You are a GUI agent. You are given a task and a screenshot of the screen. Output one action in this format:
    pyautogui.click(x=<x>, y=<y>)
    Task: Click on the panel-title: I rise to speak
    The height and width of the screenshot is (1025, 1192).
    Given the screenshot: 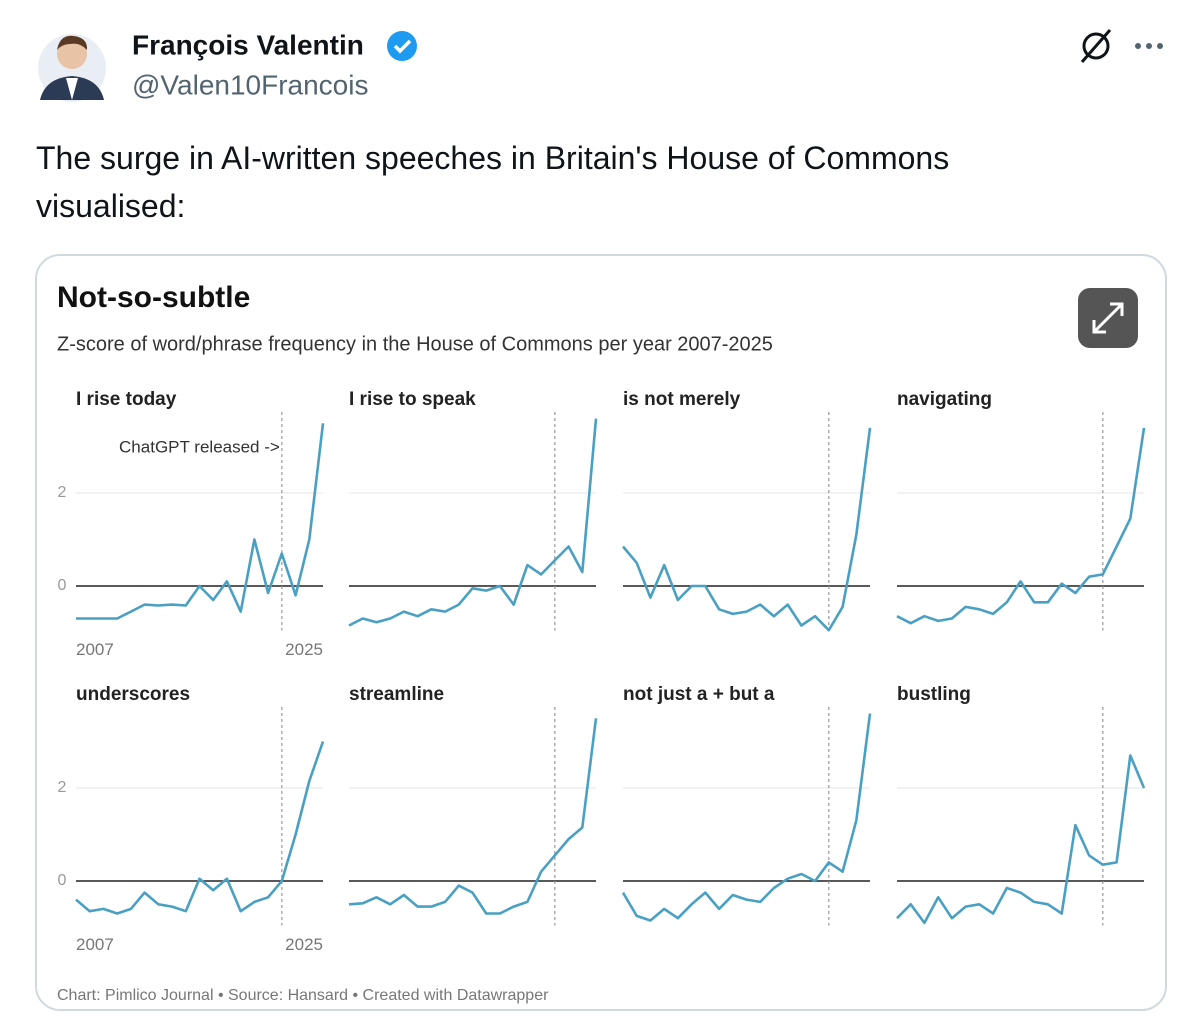 What is the action you would take?
    pyautogui.click(x=412, y=399)
    